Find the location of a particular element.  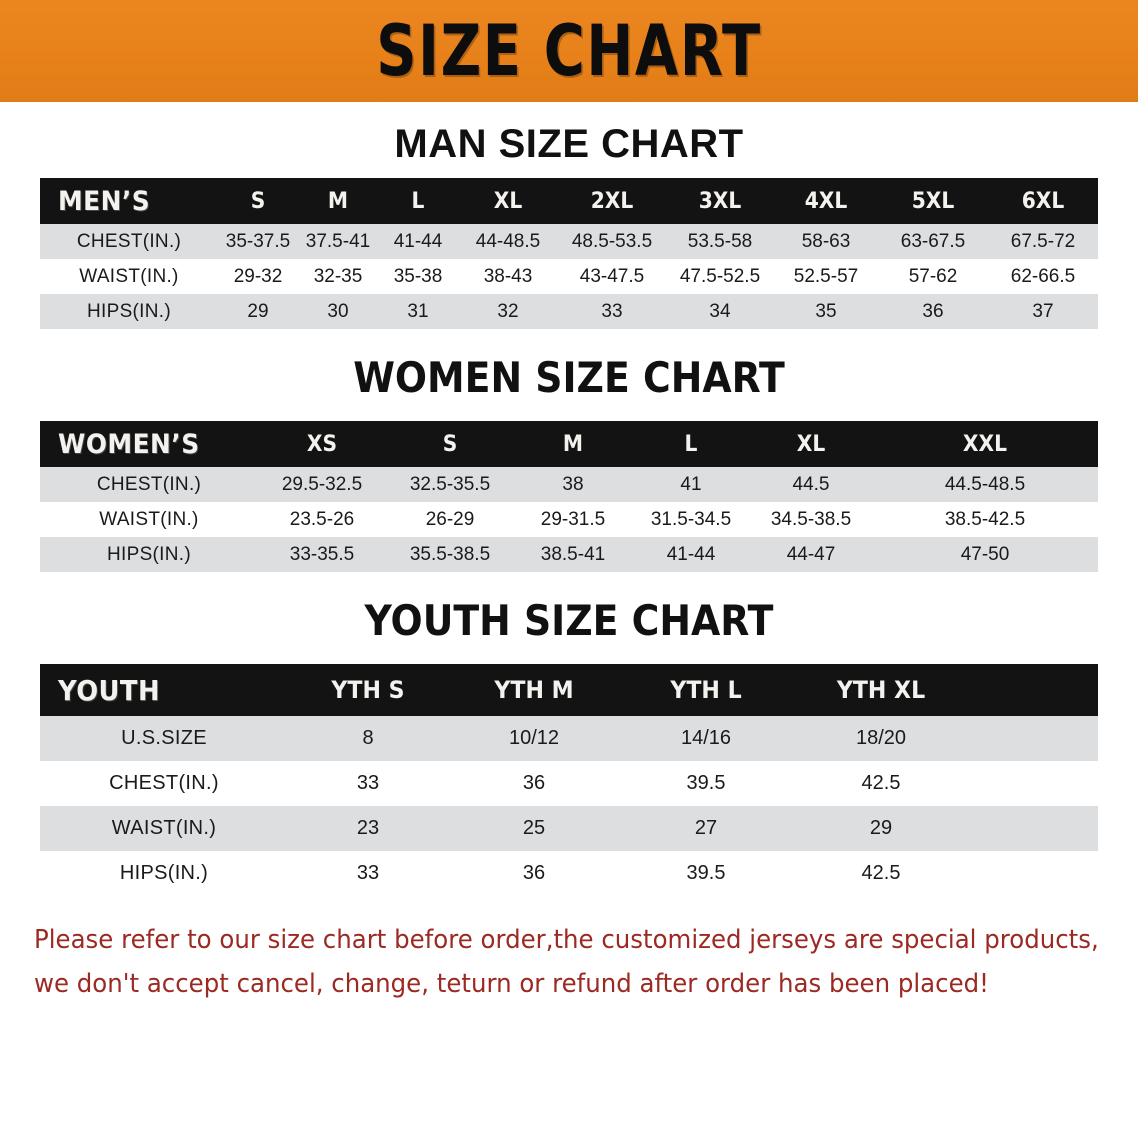

women-waist-s: 26-29 is located at coordinates (450, 519).